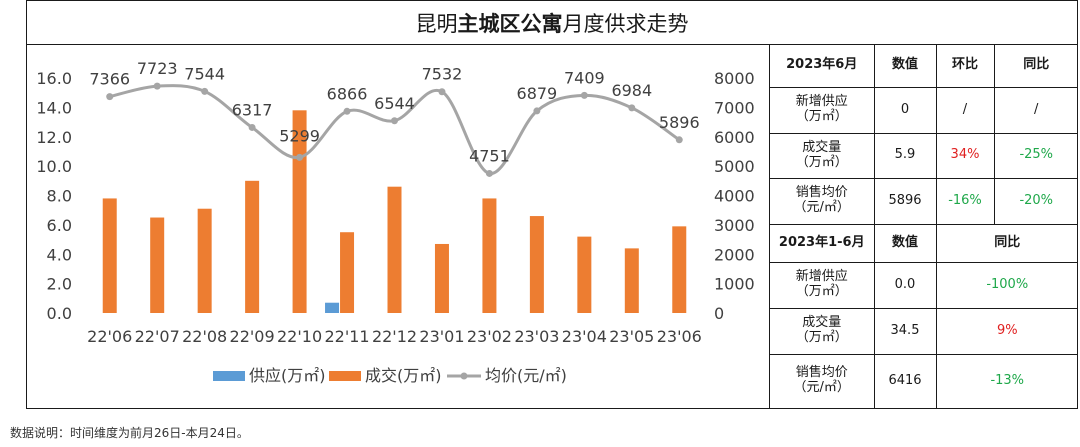  I want to click on legend-price-marker, so click(464, 376).